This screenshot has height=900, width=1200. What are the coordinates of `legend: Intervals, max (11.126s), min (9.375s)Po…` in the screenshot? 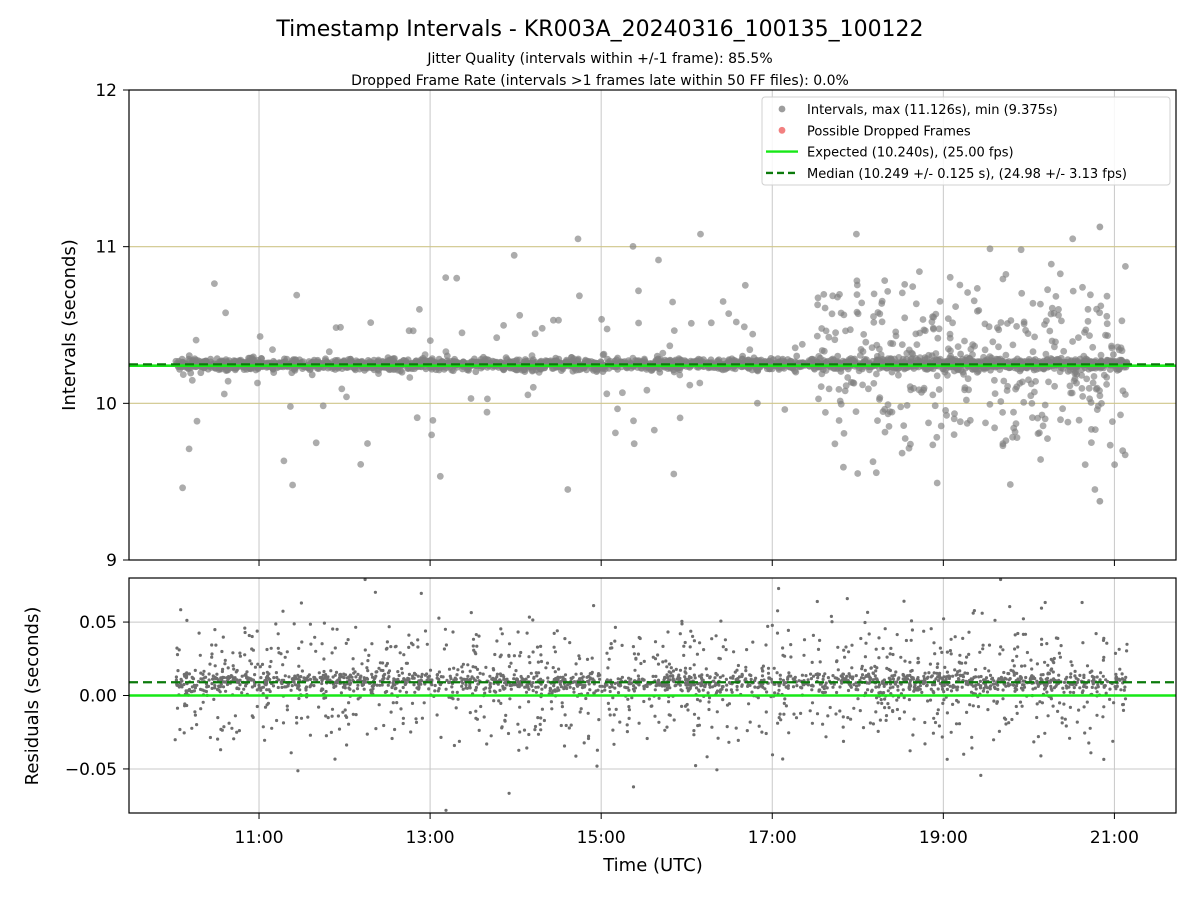 It's located at (966, 141).